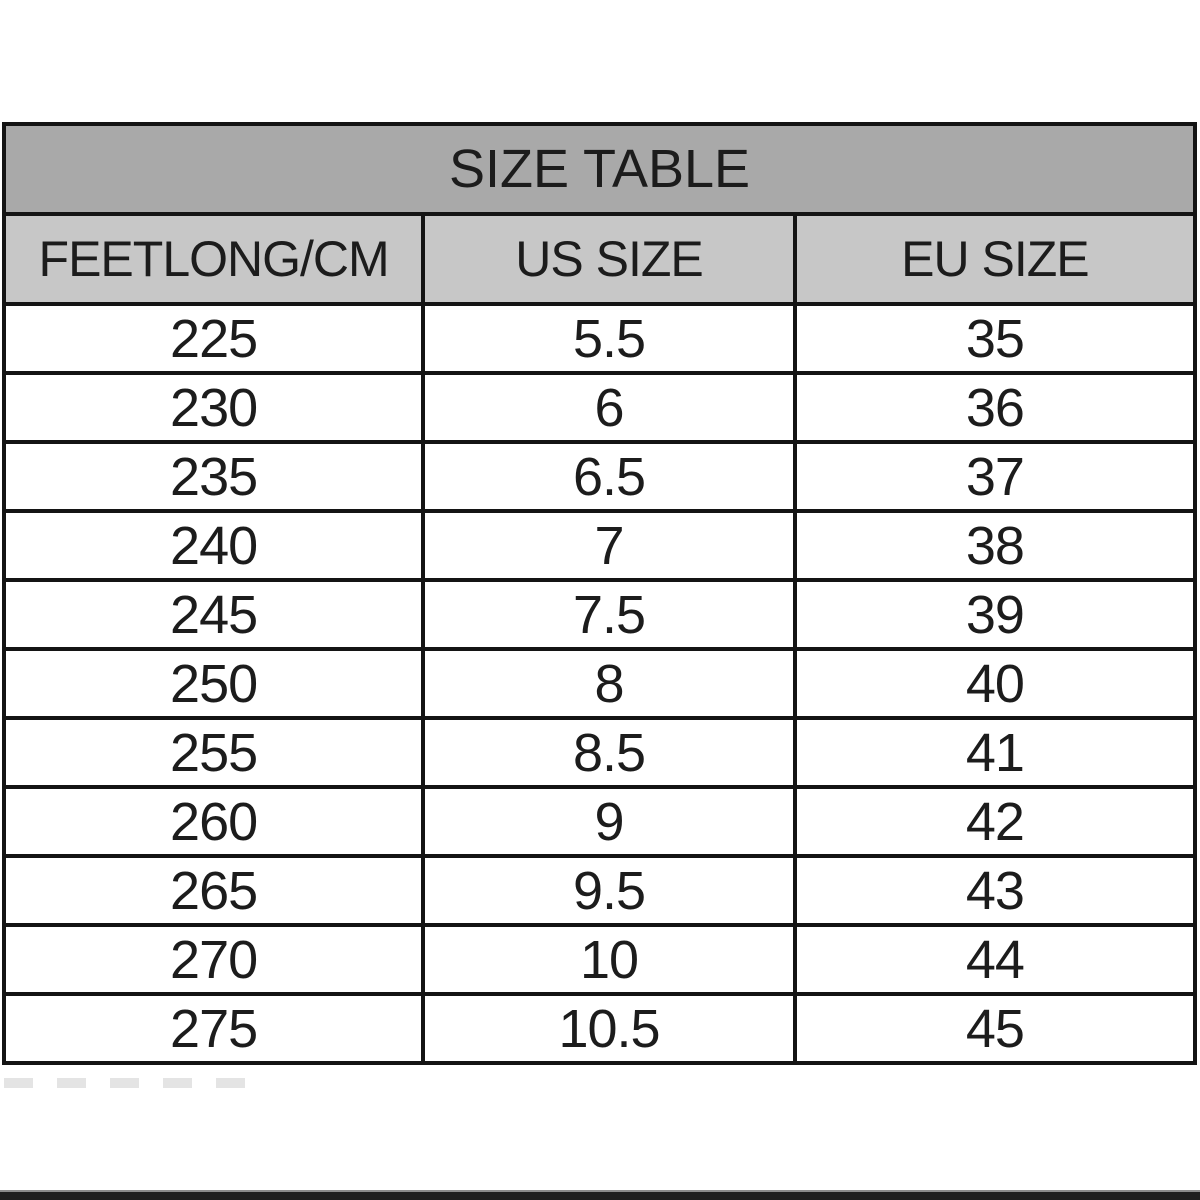 This screenshot has height=1200, width=1200. I want to click on column-header-us-size: US SIZE, so click(609, 259).